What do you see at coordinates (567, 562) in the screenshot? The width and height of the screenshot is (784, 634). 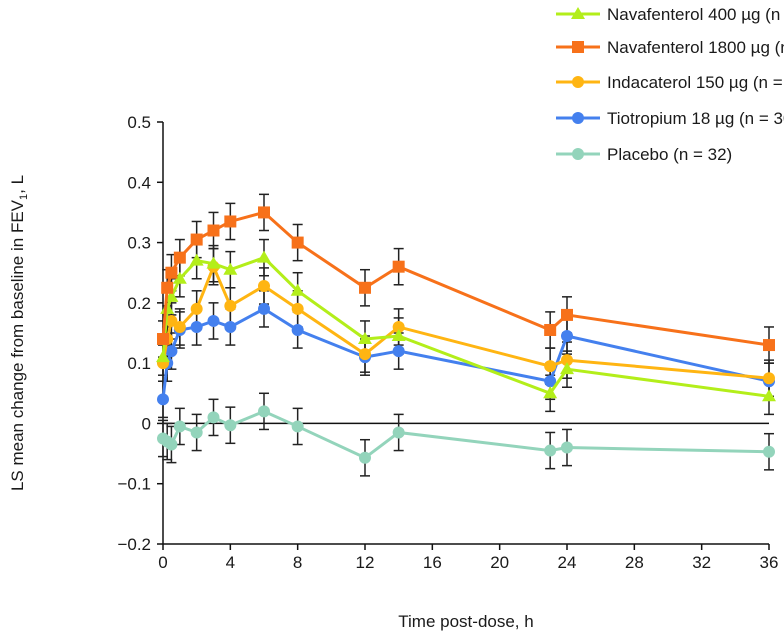 I see `x-tick-label: 24` at bounding box center [567, 562].